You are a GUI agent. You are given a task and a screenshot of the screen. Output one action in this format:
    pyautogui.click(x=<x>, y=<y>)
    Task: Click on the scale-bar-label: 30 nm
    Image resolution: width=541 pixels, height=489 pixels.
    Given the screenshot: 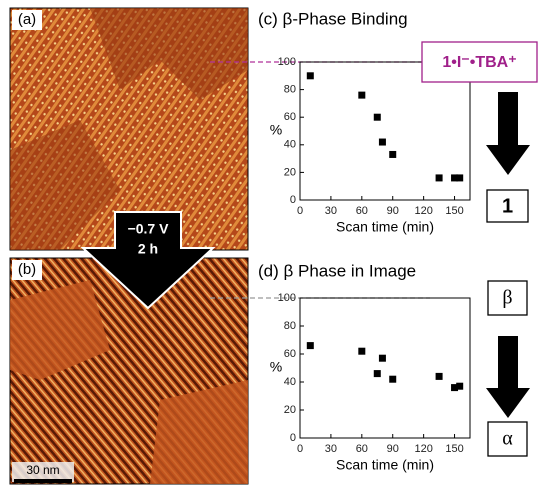 What is the action you would take?
    pyautogui.click(x=42, y=470)
    